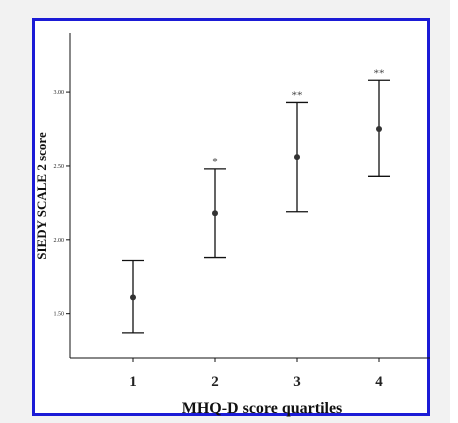  I want to click on x-tick-label: 4, so click(379, 382).